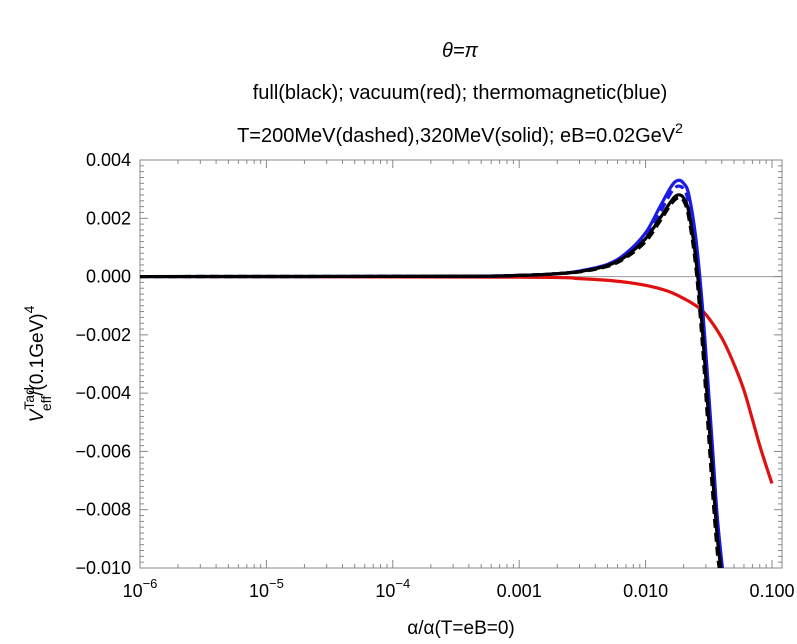  What do you see at coordinates (645, 591) in the screenshot?
I see `x-tick-label: 0.010` at bounding box center [645, 591].